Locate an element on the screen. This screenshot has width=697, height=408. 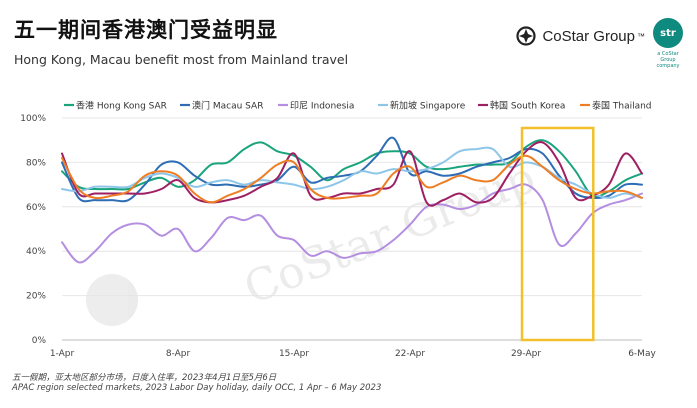
page-title: 五一期间香港澳门受益明显 is located at coordinates (146, 30).